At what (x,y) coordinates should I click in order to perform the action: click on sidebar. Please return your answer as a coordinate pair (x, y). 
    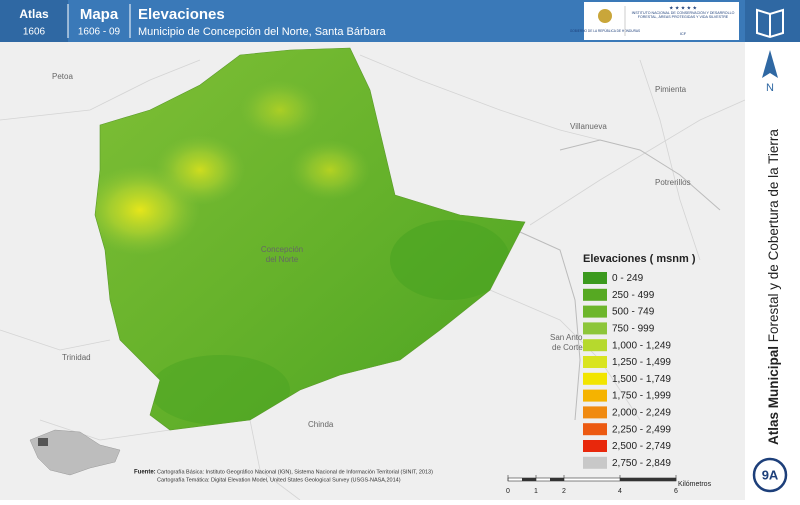
    Looking at the image, I should click on (772, 271).